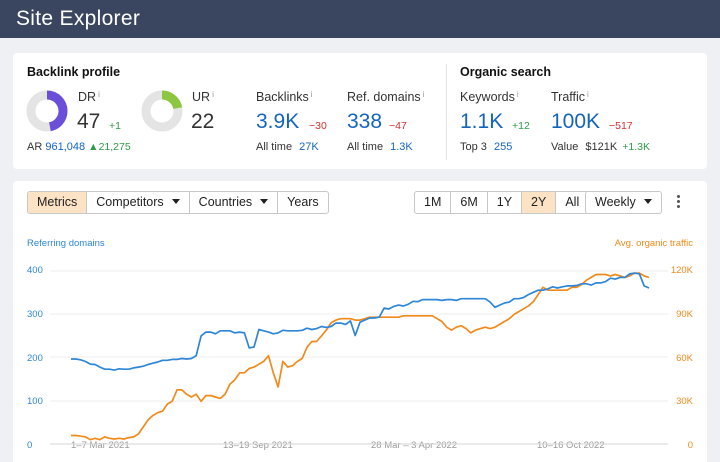 Image resolution: width=720 pixels, height=462 pixels. What do you see at coordinates (360, 19) in the screenshot?
I see `top-bar: Site Explorer` at bounding box center [360, 19].